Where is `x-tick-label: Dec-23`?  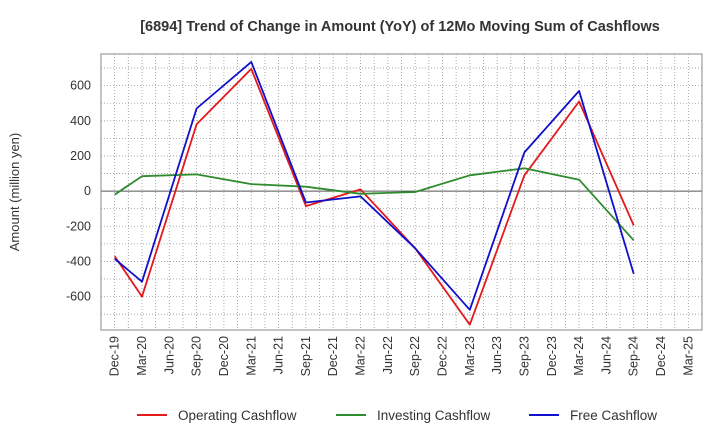 x-tick-label: Dec-23 is located at coordinates (552, 356).